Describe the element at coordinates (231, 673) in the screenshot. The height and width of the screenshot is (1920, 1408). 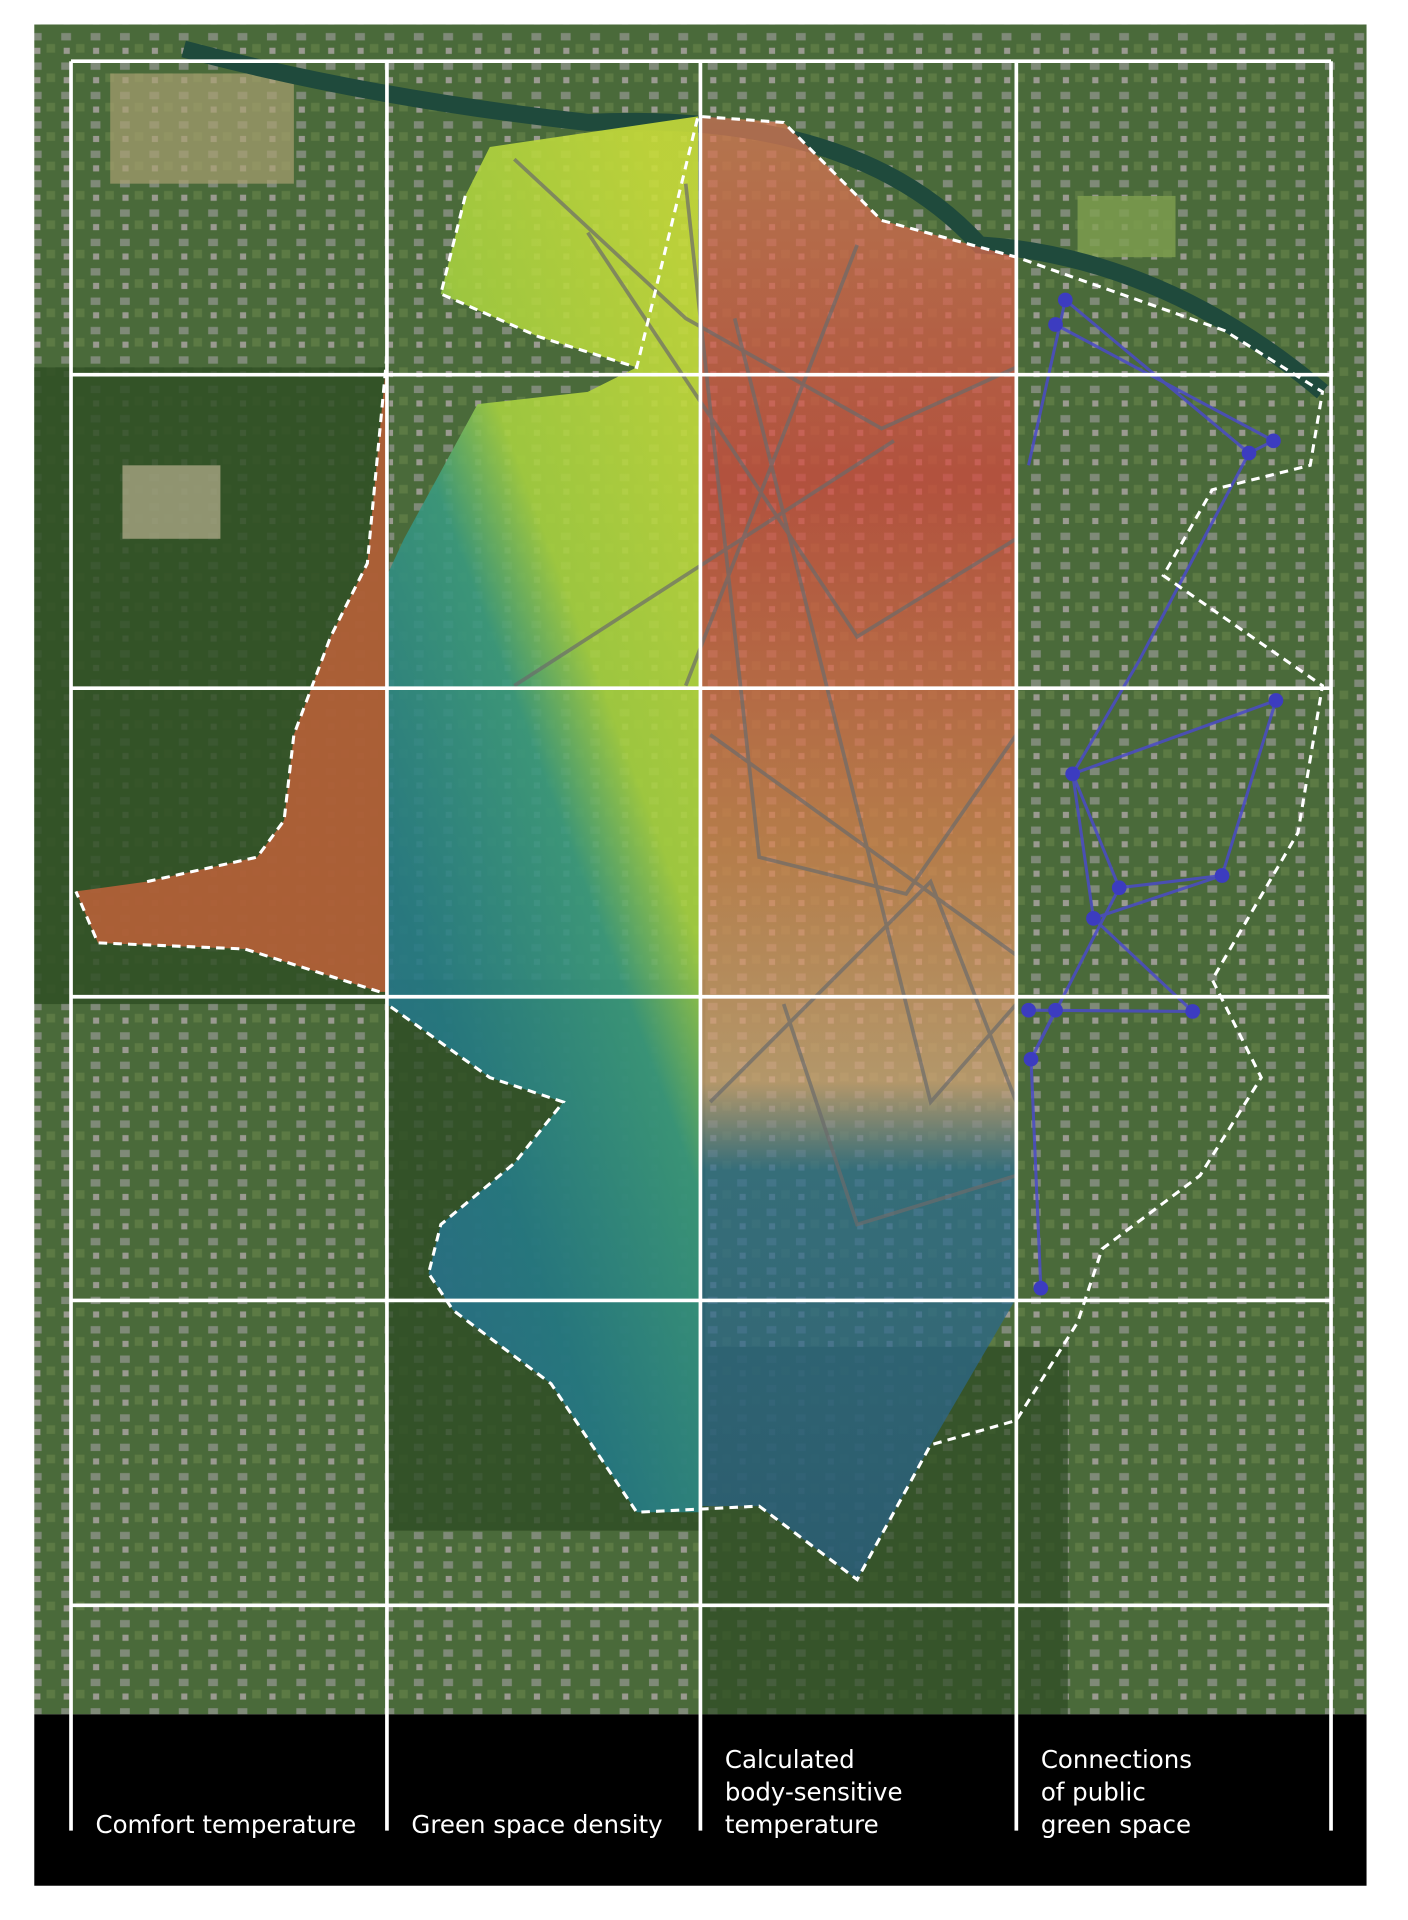
I see `comfort-temperature-area` at that location.